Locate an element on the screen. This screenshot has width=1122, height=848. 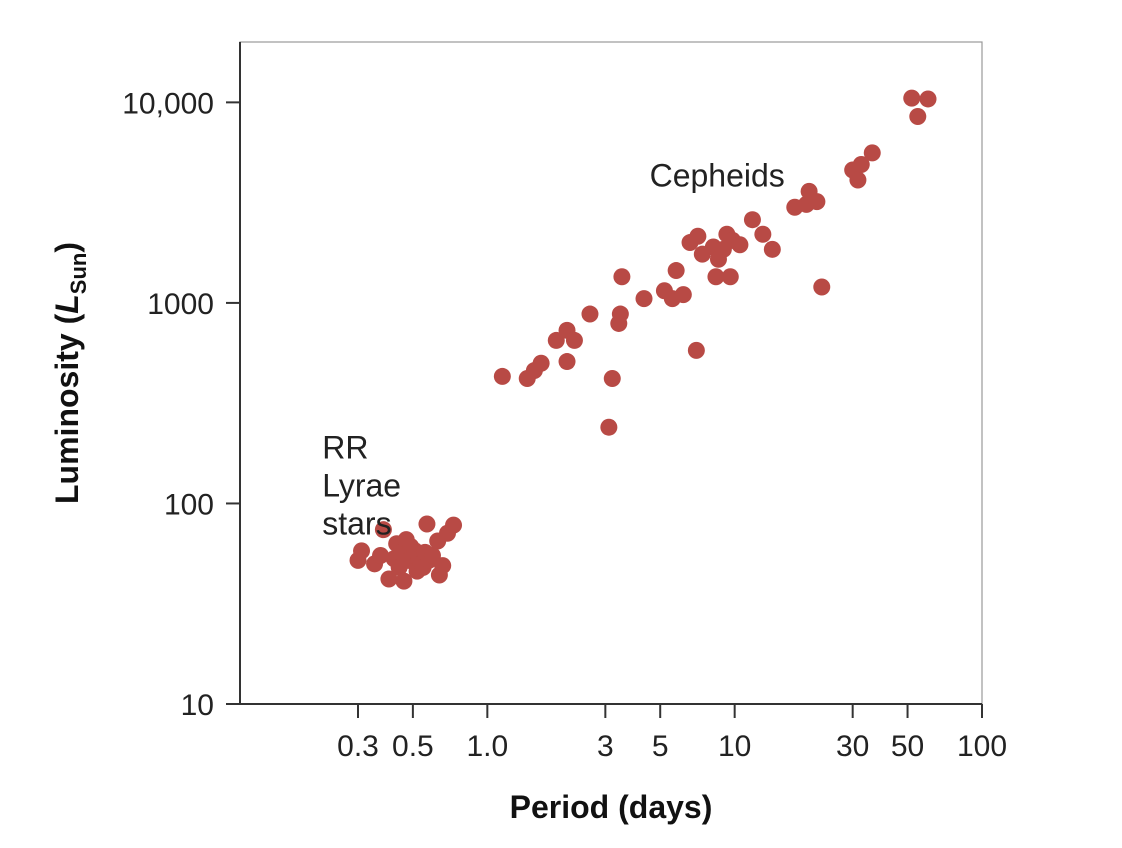
y-axis-ticks: 10 100 1000 10,000 is located at coordinates (181, 404).